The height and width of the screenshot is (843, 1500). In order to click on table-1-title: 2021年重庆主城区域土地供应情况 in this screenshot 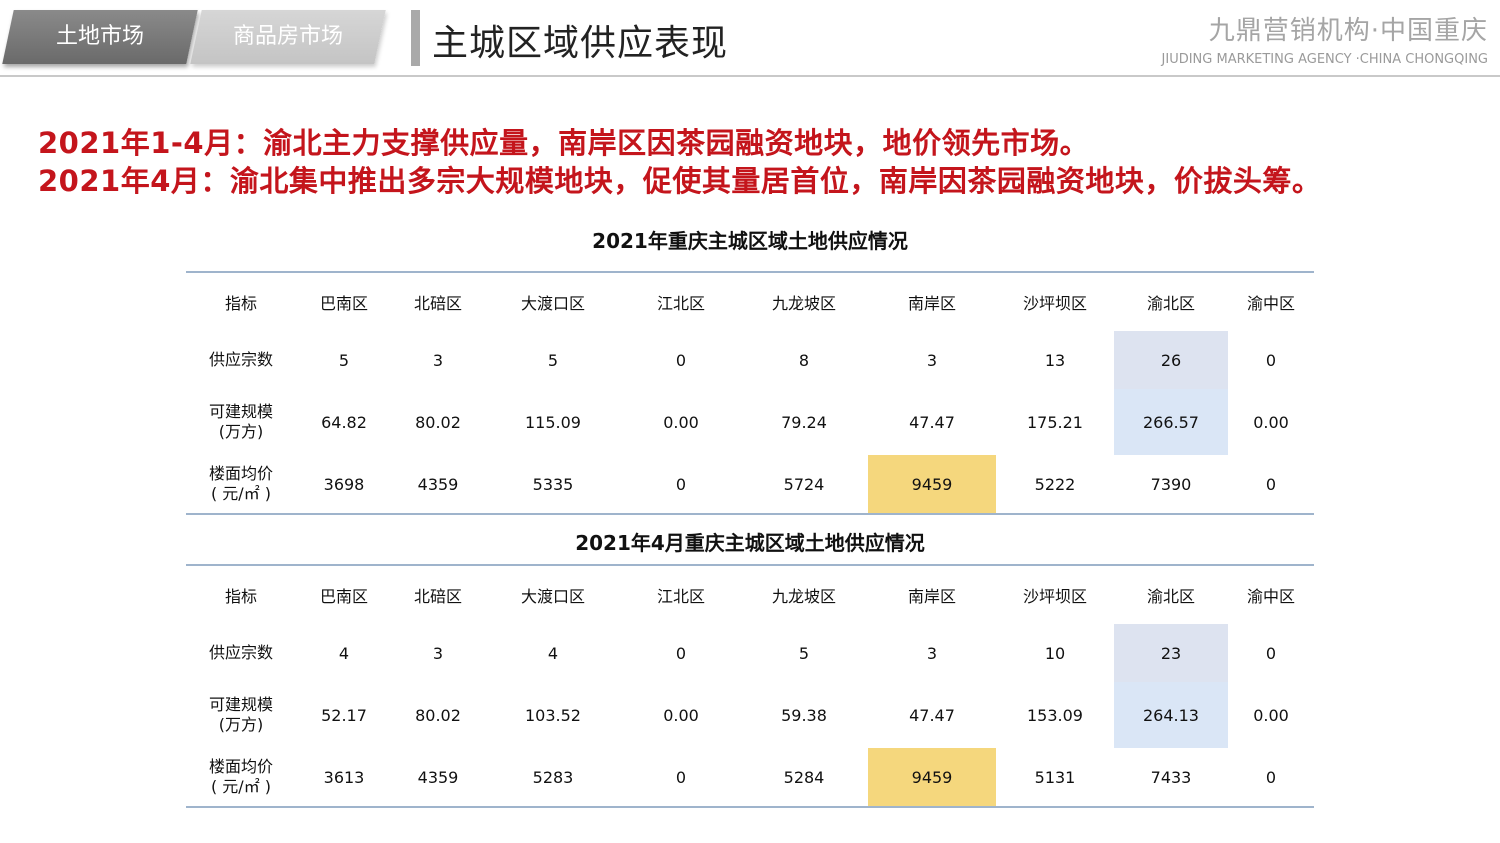, I will do `click(750, 241)`.